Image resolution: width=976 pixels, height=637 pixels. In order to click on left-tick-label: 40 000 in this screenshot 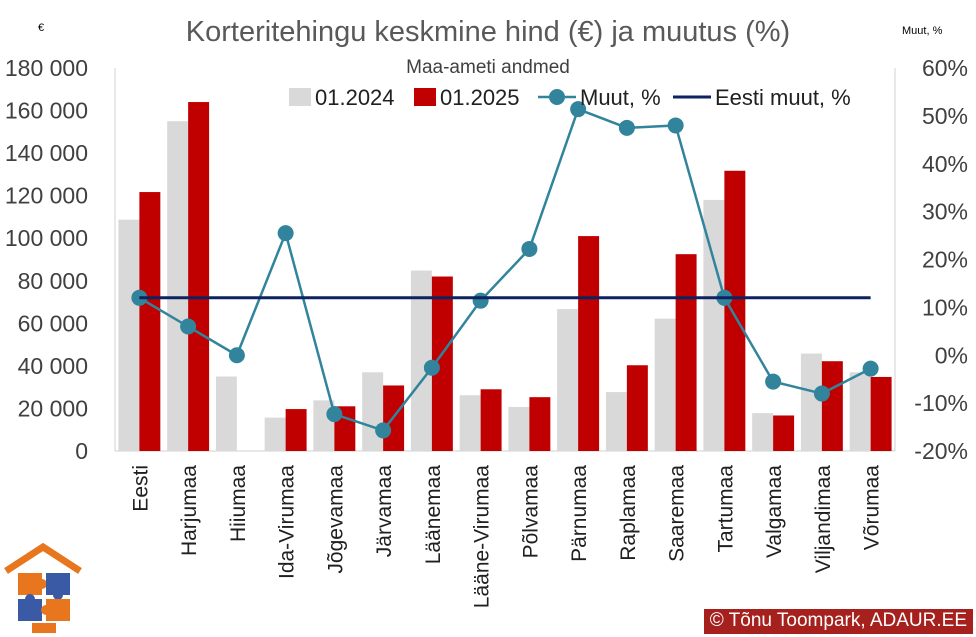, I will do `click(53, 366)`.